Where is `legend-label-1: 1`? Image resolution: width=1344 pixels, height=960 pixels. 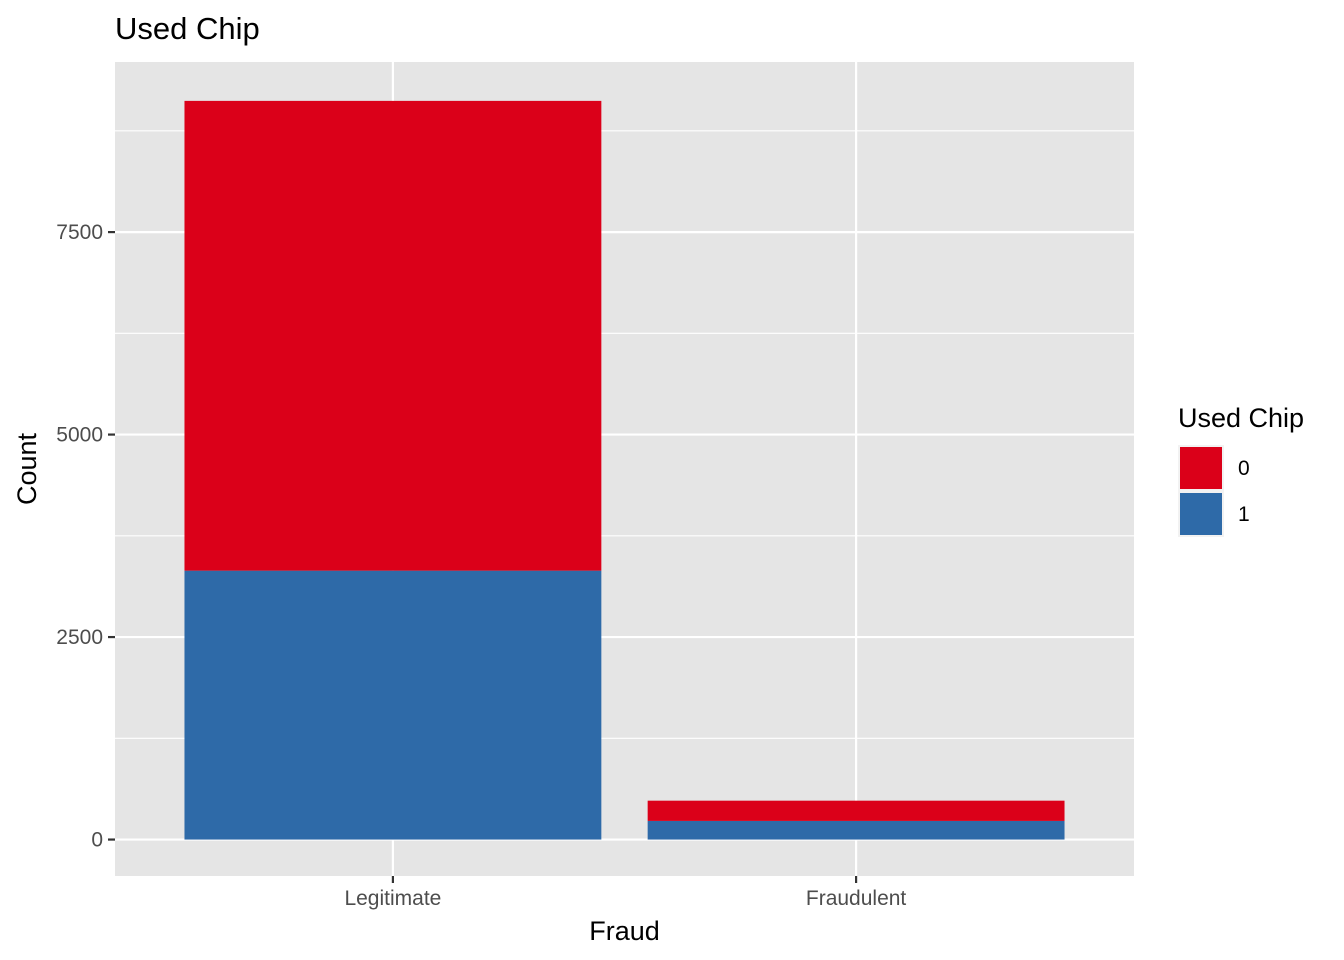
legend-label-1: 1 is located at coordinates (1244, 514).